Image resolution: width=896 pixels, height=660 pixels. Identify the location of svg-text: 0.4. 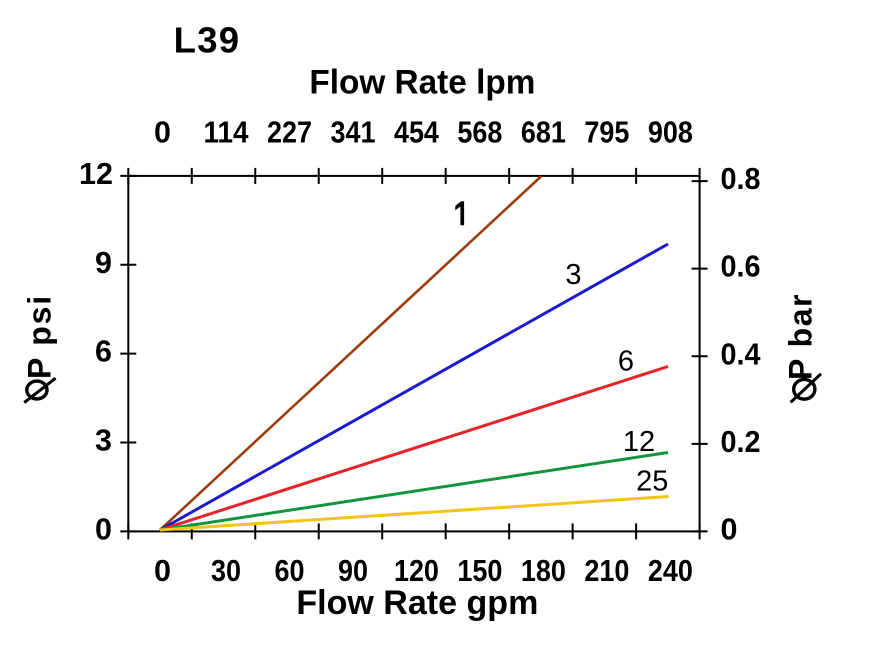
(741, 354).